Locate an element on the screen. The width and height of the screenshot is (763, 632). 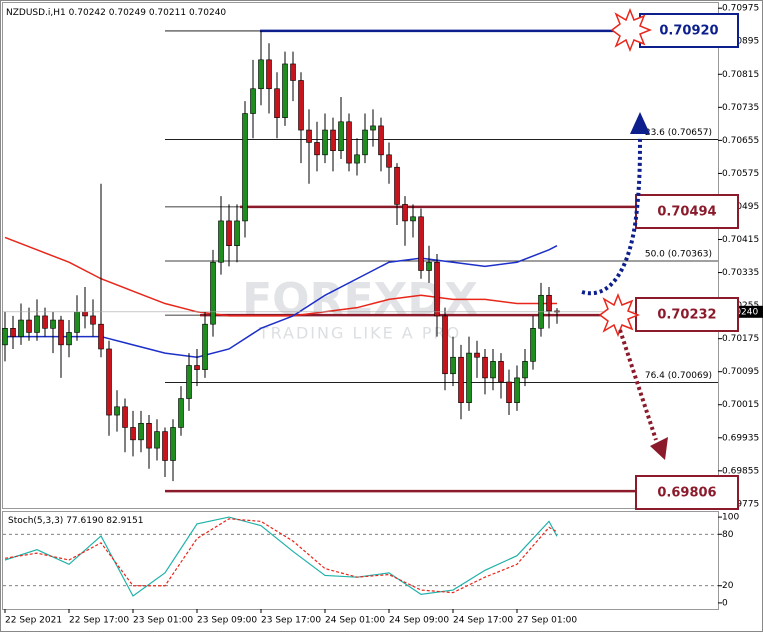
y-tick-label: 0.69855 is located at coordinates (740, 471).